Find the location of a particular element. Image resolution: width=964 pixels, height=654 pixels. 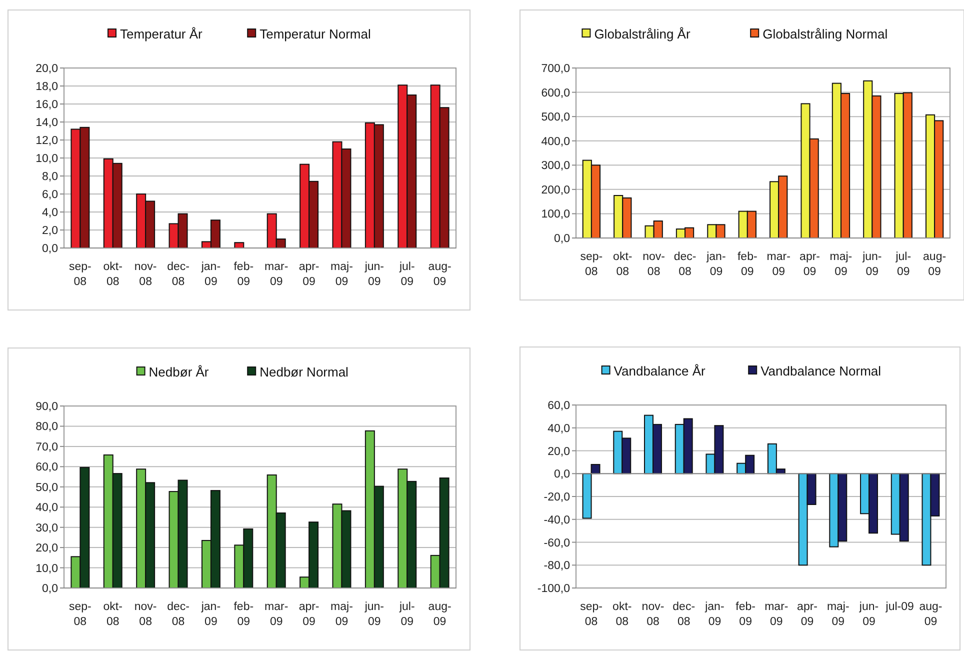

y-tick-label: 90,0 is located at coordinates (47, 407).